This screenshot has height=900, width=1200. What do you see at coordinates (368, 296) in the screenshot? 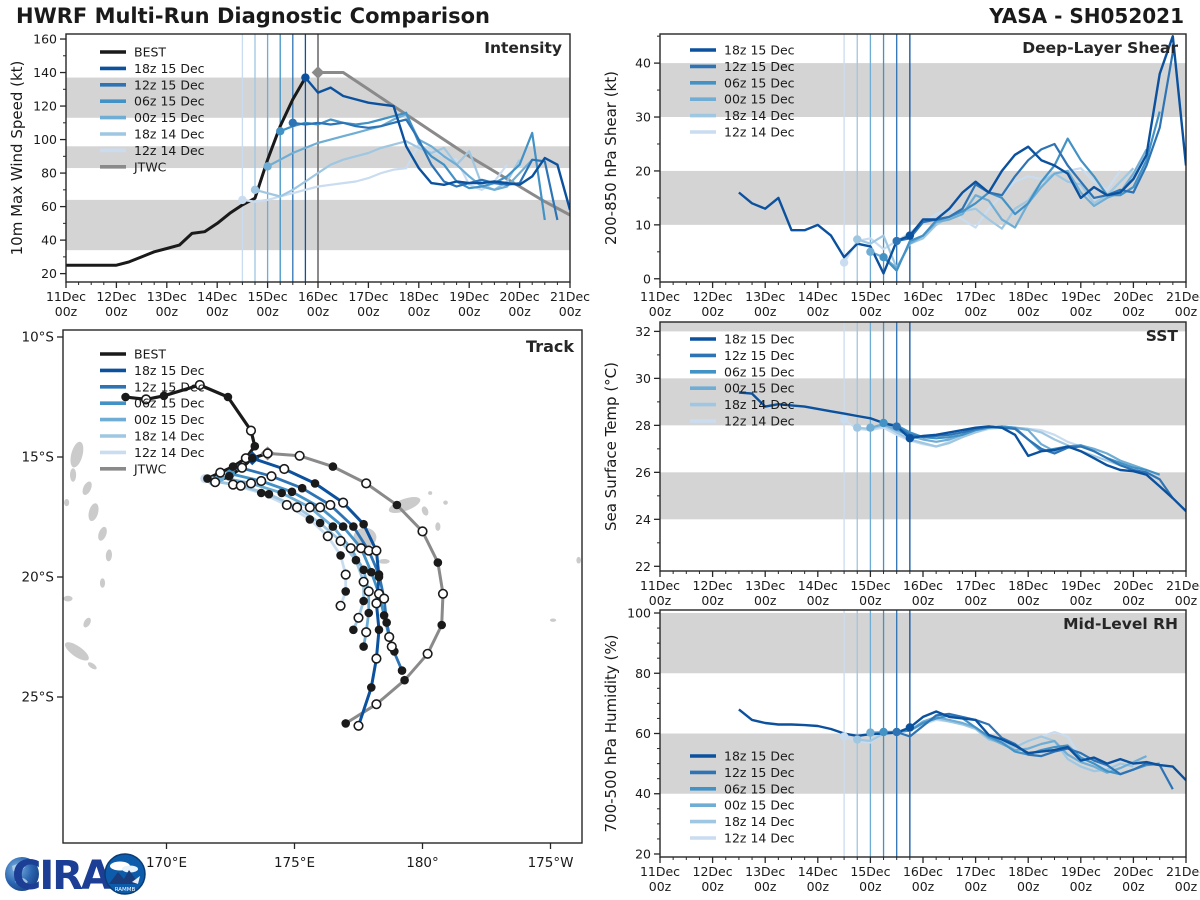
I see `x-tick-label: 17Dec` at bounding box center [368, 296].